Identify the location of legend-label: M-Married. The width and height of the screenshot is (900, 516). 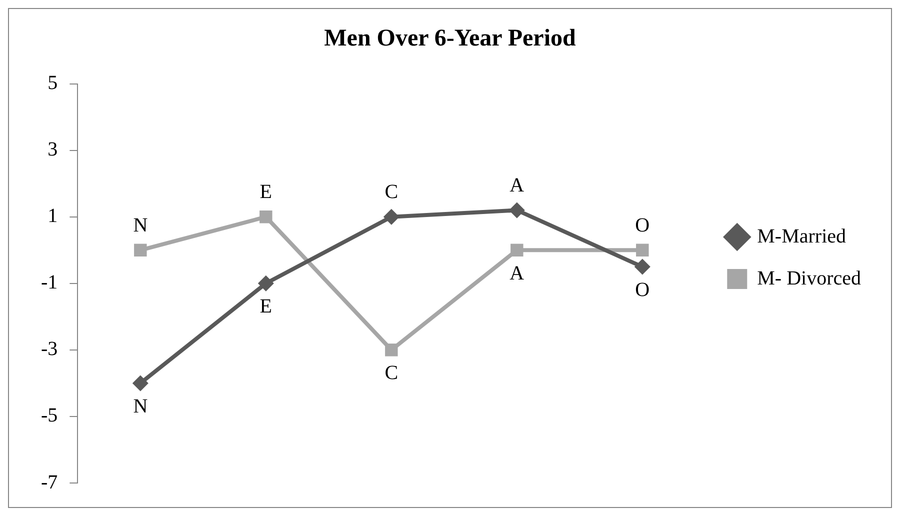
(801, 236).